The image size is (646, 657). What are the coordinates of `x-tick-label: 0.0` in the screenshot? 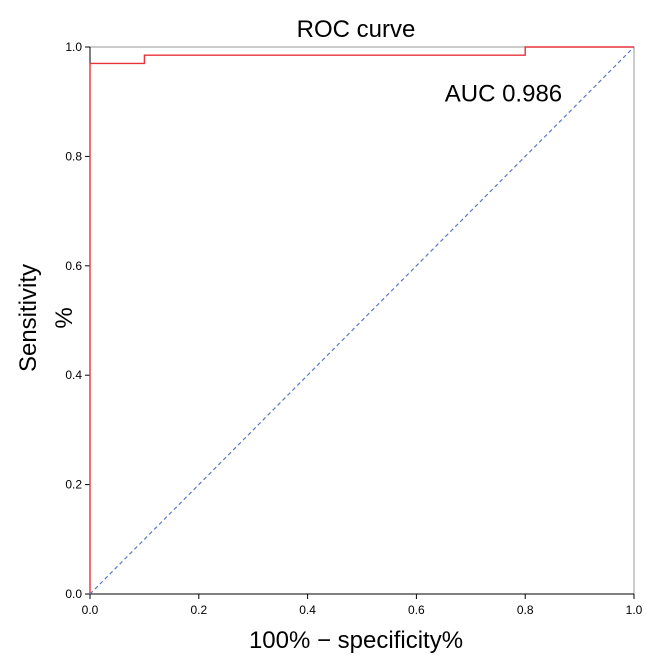 It's located at (90, 610).